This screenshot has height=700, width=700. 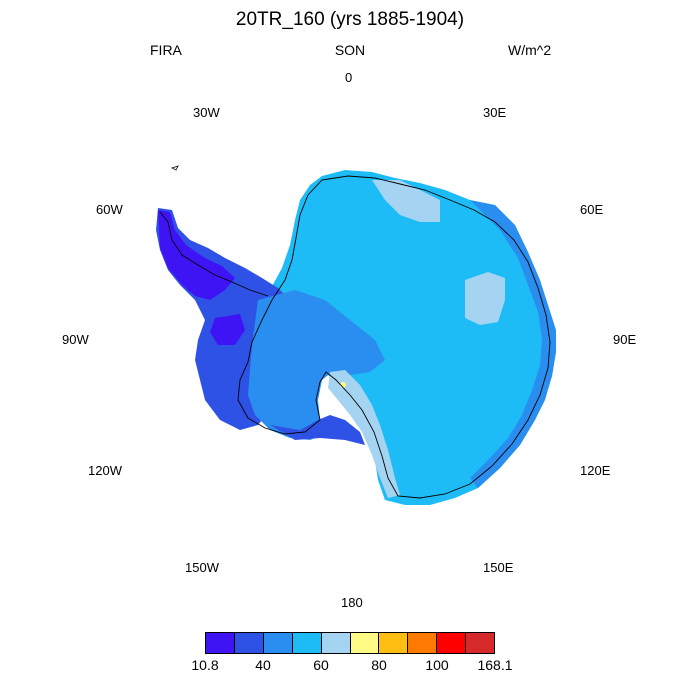 What do you see at coordinates (379, 665) in the screenshot?
I see `colorbar-tick-label: 80` at bounding box center [379, 665].